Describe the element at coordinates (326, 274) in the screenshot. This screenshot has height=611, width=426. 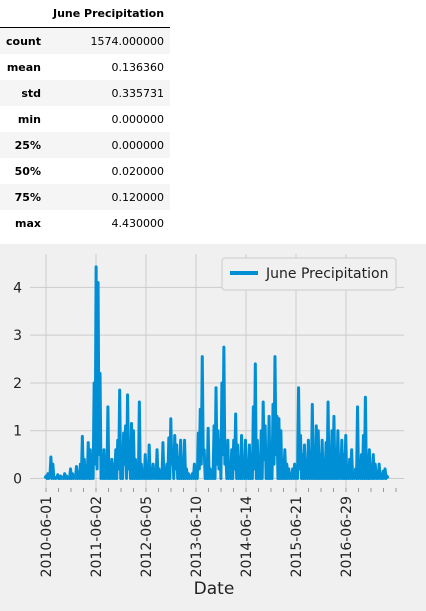
I see `legend-label-june-precipitation: June Precipitation` at that location.